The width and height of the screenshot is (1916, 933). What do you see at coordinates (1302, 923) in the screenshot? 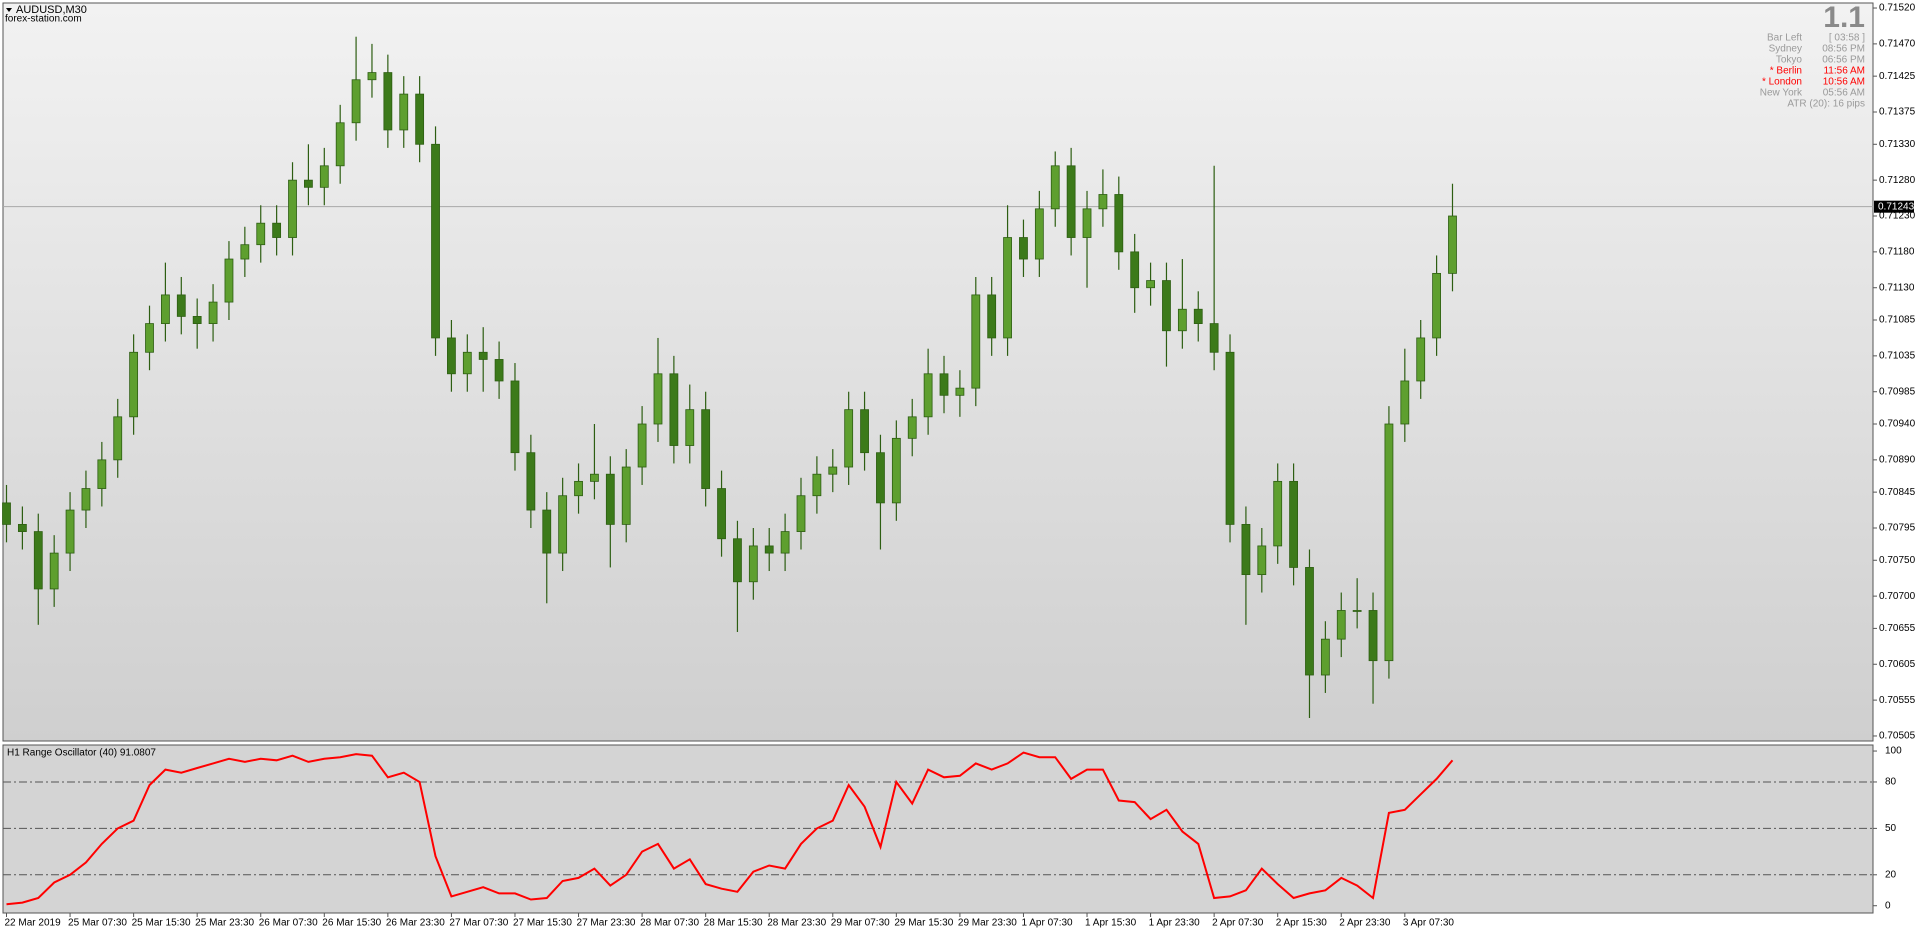
I see `x-tick-label: 2 Apr 15:30` at bounding box center [1302, 923].